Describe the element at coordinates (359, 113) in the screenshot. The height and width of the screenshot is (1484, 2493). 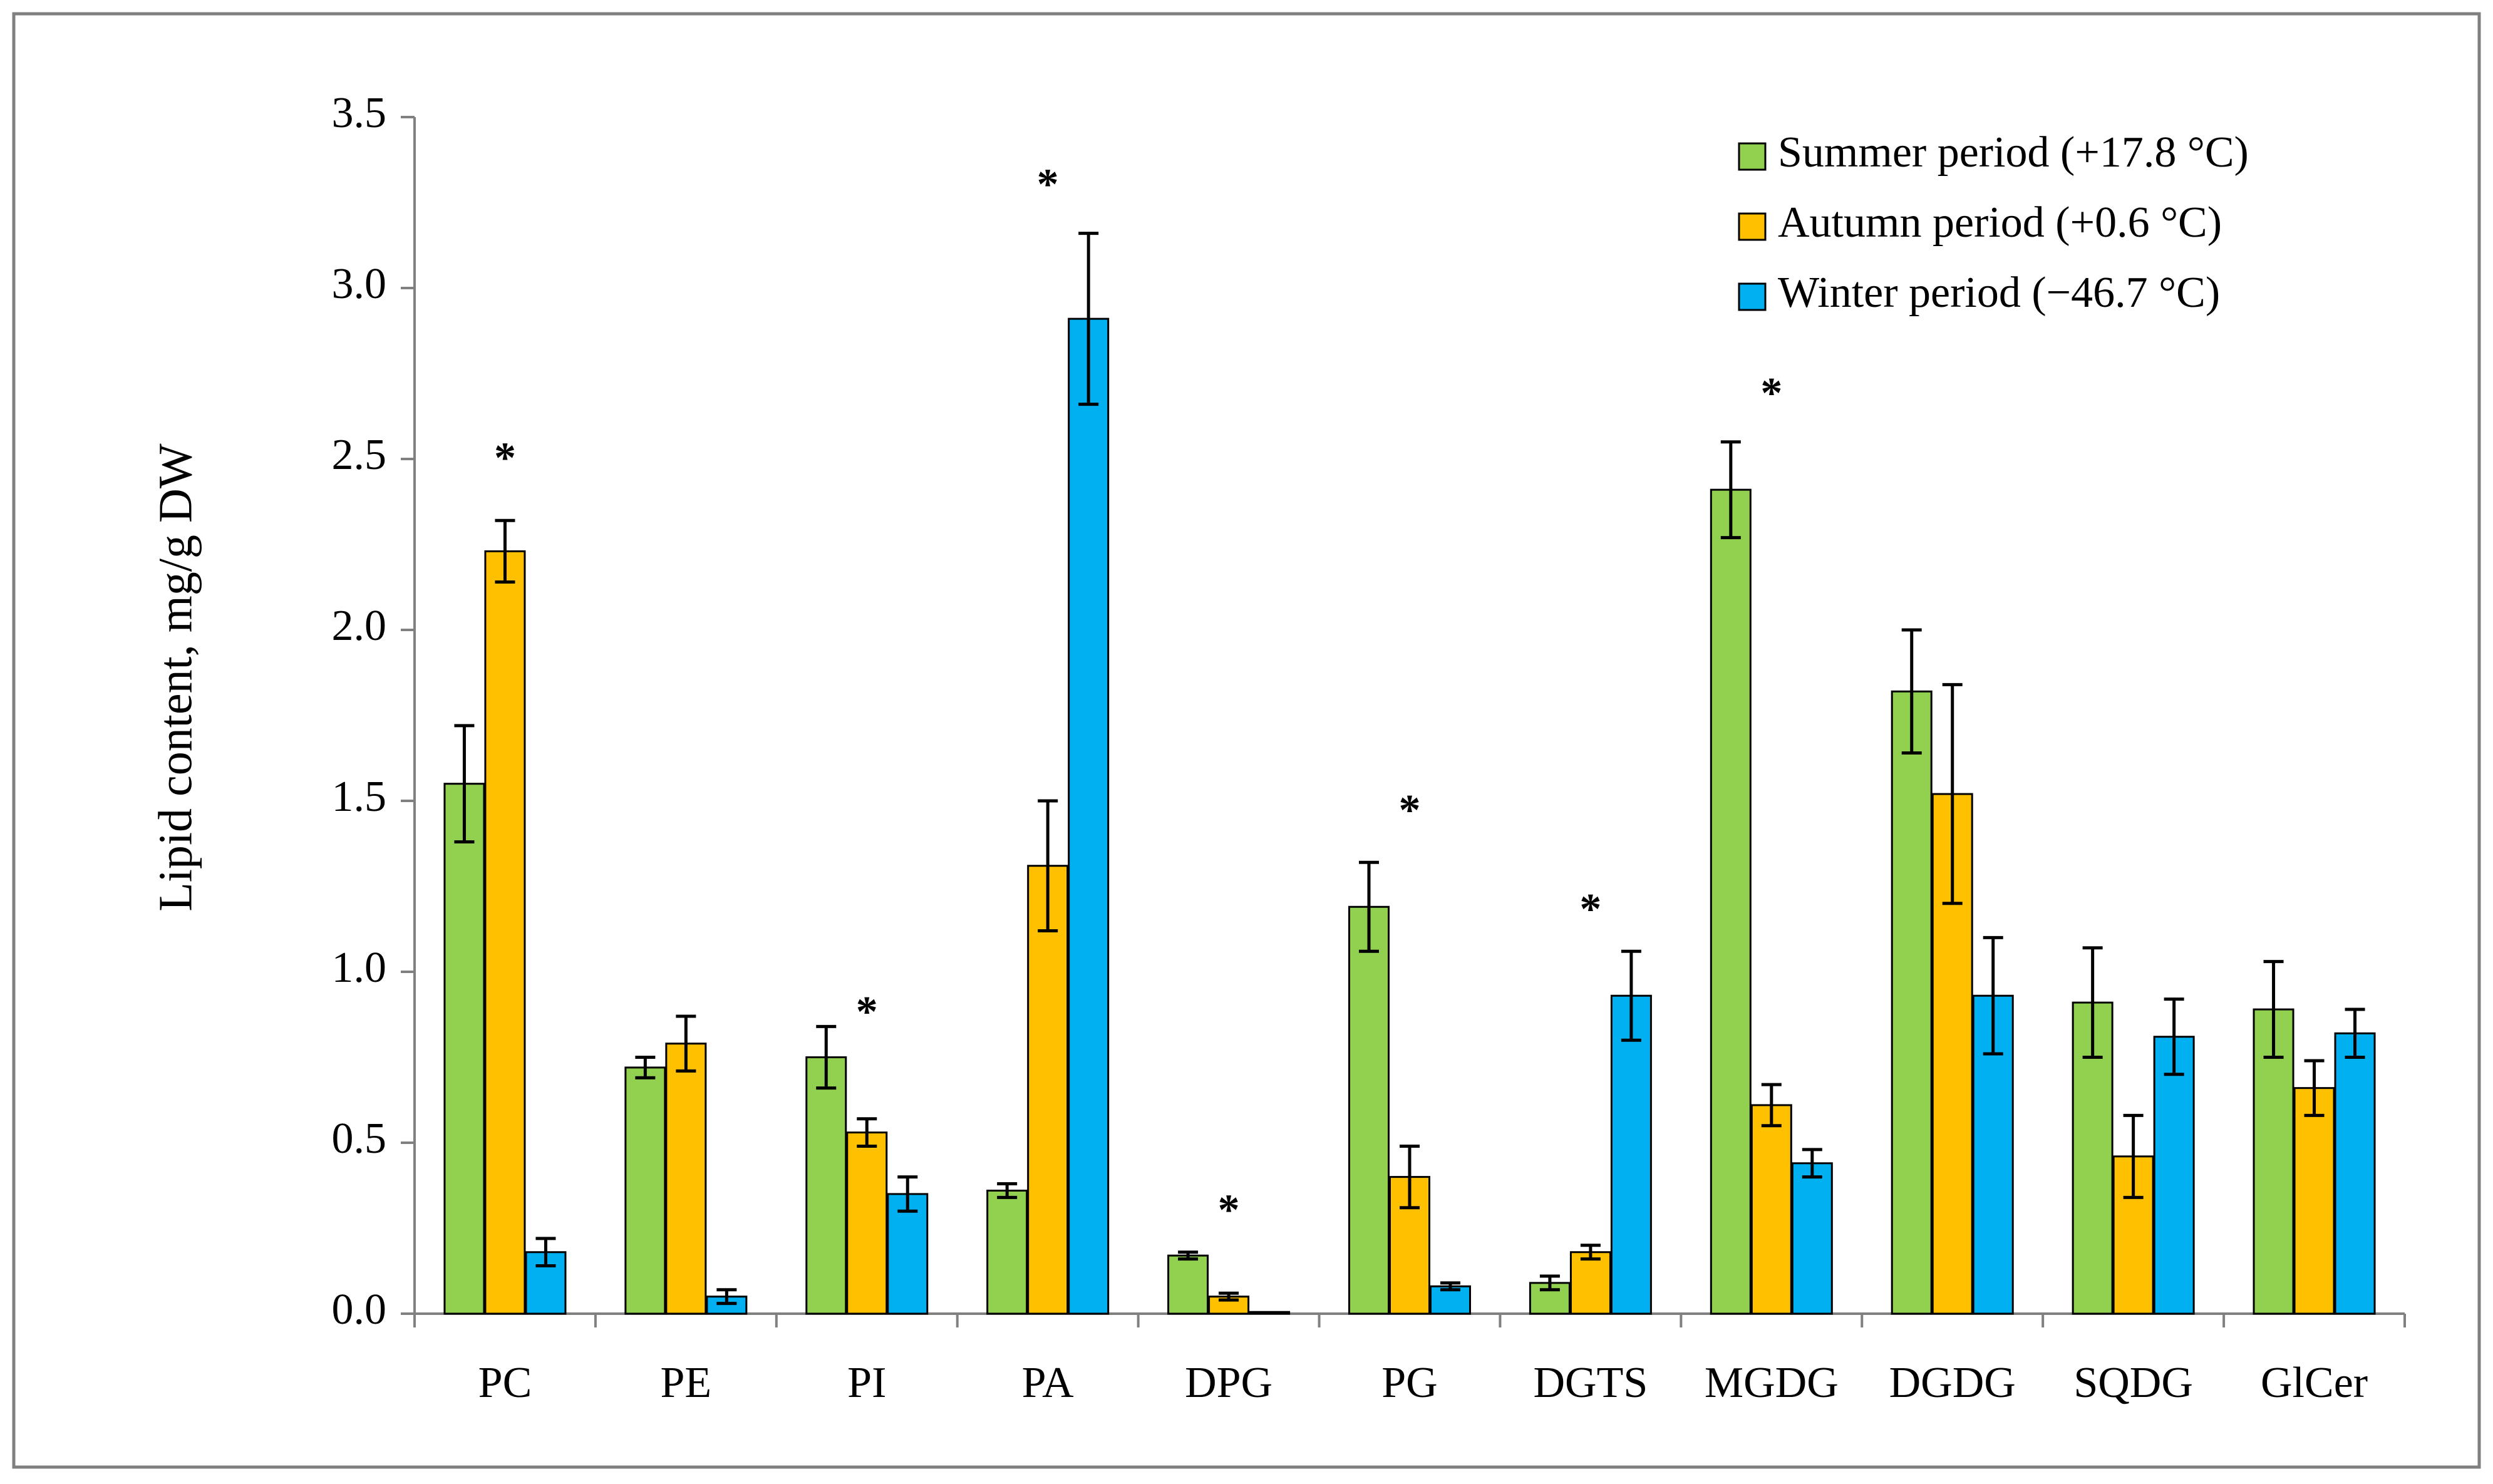
I see `y-tick-label: 3.5` at that location.